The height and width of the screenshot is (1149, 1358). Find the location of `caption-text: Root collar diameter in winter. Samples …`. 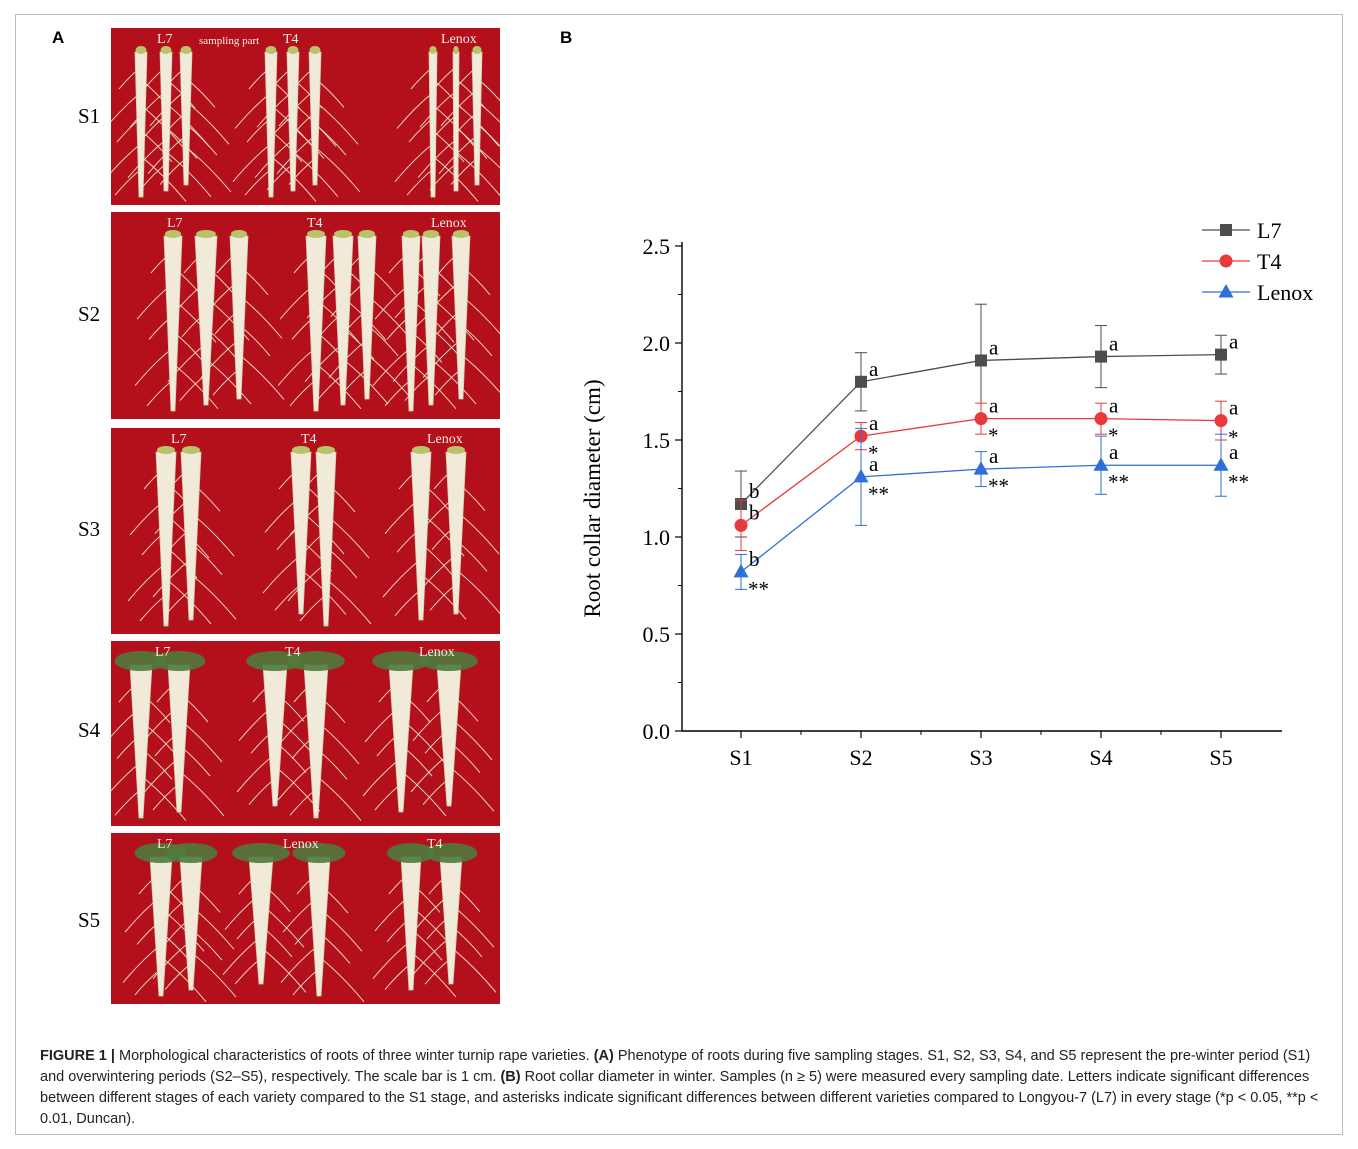

caption-text: Root collar diameter in winter. Samples … is located at coordinates (679, 1098).